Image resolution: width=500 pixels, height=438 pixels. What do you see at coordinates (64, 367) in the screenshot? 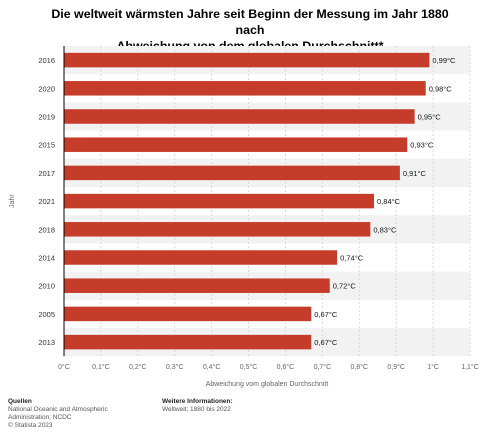
I see `x-tick-label: 0°C` at bounding box center [64, 367].